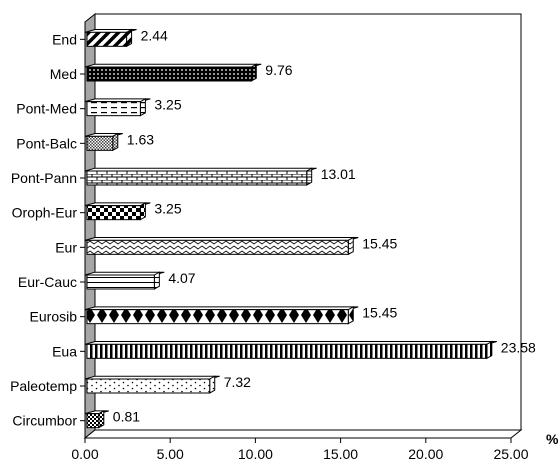 This screenshot has height=474, width=560. I want to click on x-tick-label: 0.00, so click(84, 454).